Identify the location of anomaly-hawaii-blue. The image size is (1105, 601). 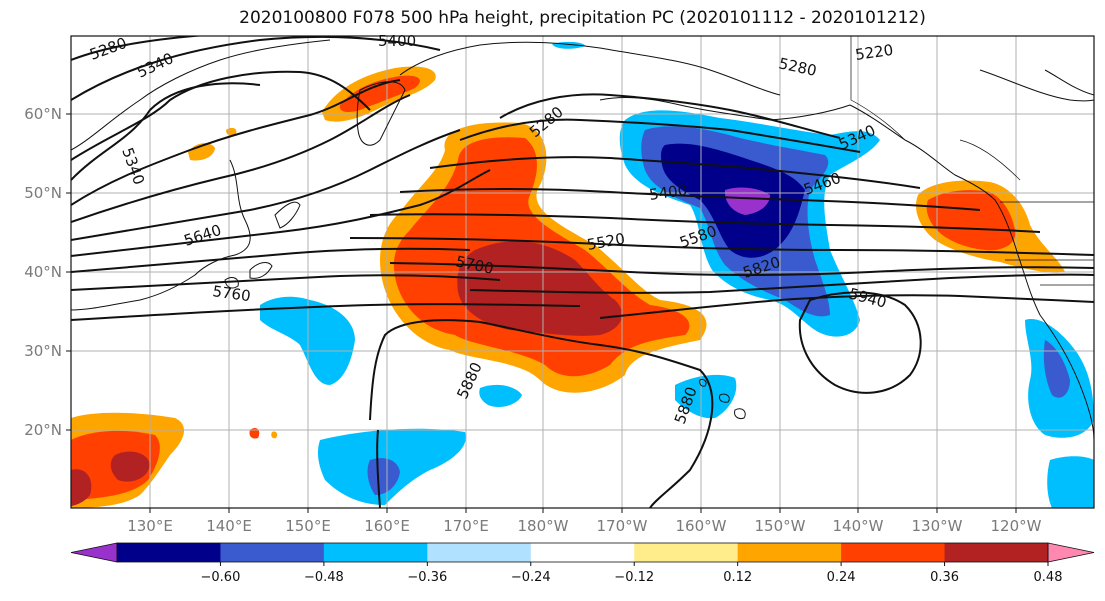
(706, 396).